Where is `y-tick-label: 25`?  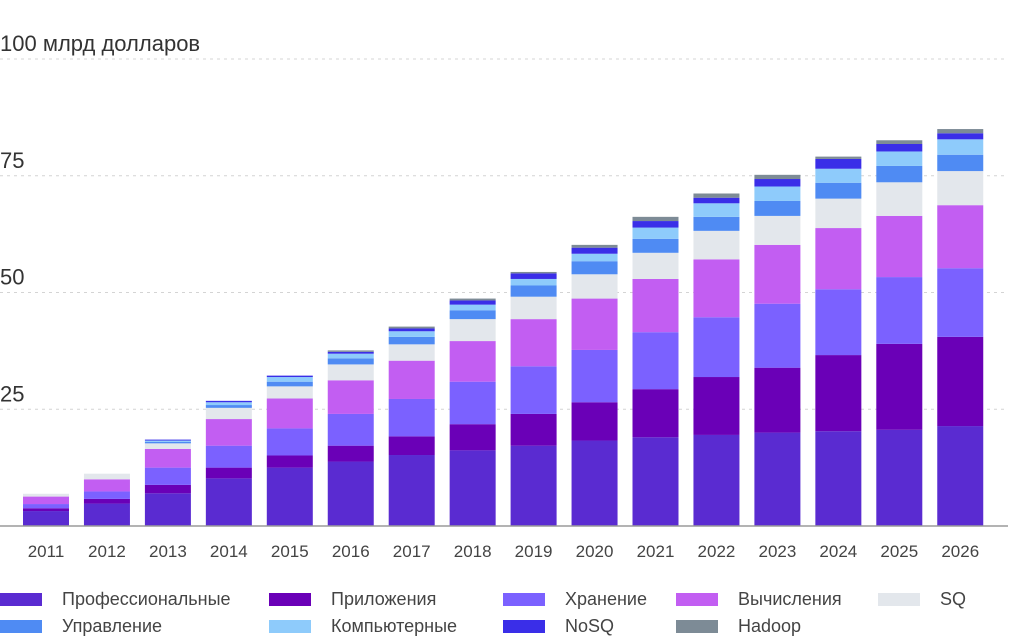
y-tick-label: 25 is located at coordinates (12, 393).